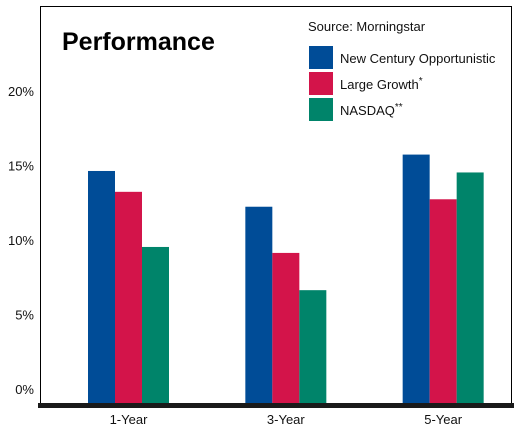 The width and height of the screenshot is (516, 428). What do you see at coordinates (101, 287) in the screenshot?
I see `bar-new-century-opportunistic-1-year` at bounding box center [101, 287].